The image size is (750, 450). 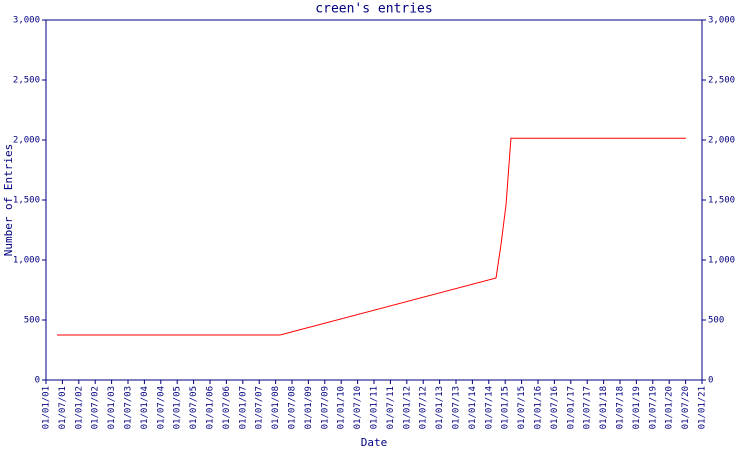 What do you see at coordinates (26, 81) in the screenshot?
I see `y-tick-label: 2,500` at bounding box center [26, 81].